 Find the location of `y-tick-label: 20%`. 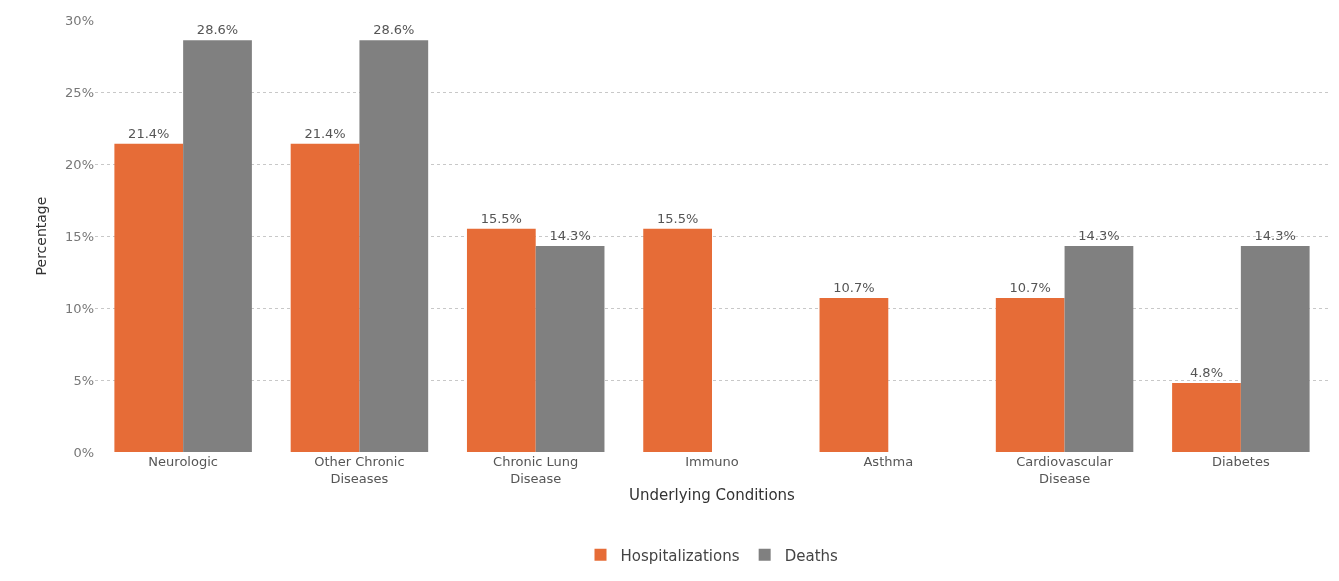

y-tick-label: 20% is located at coordinates (79, 164).